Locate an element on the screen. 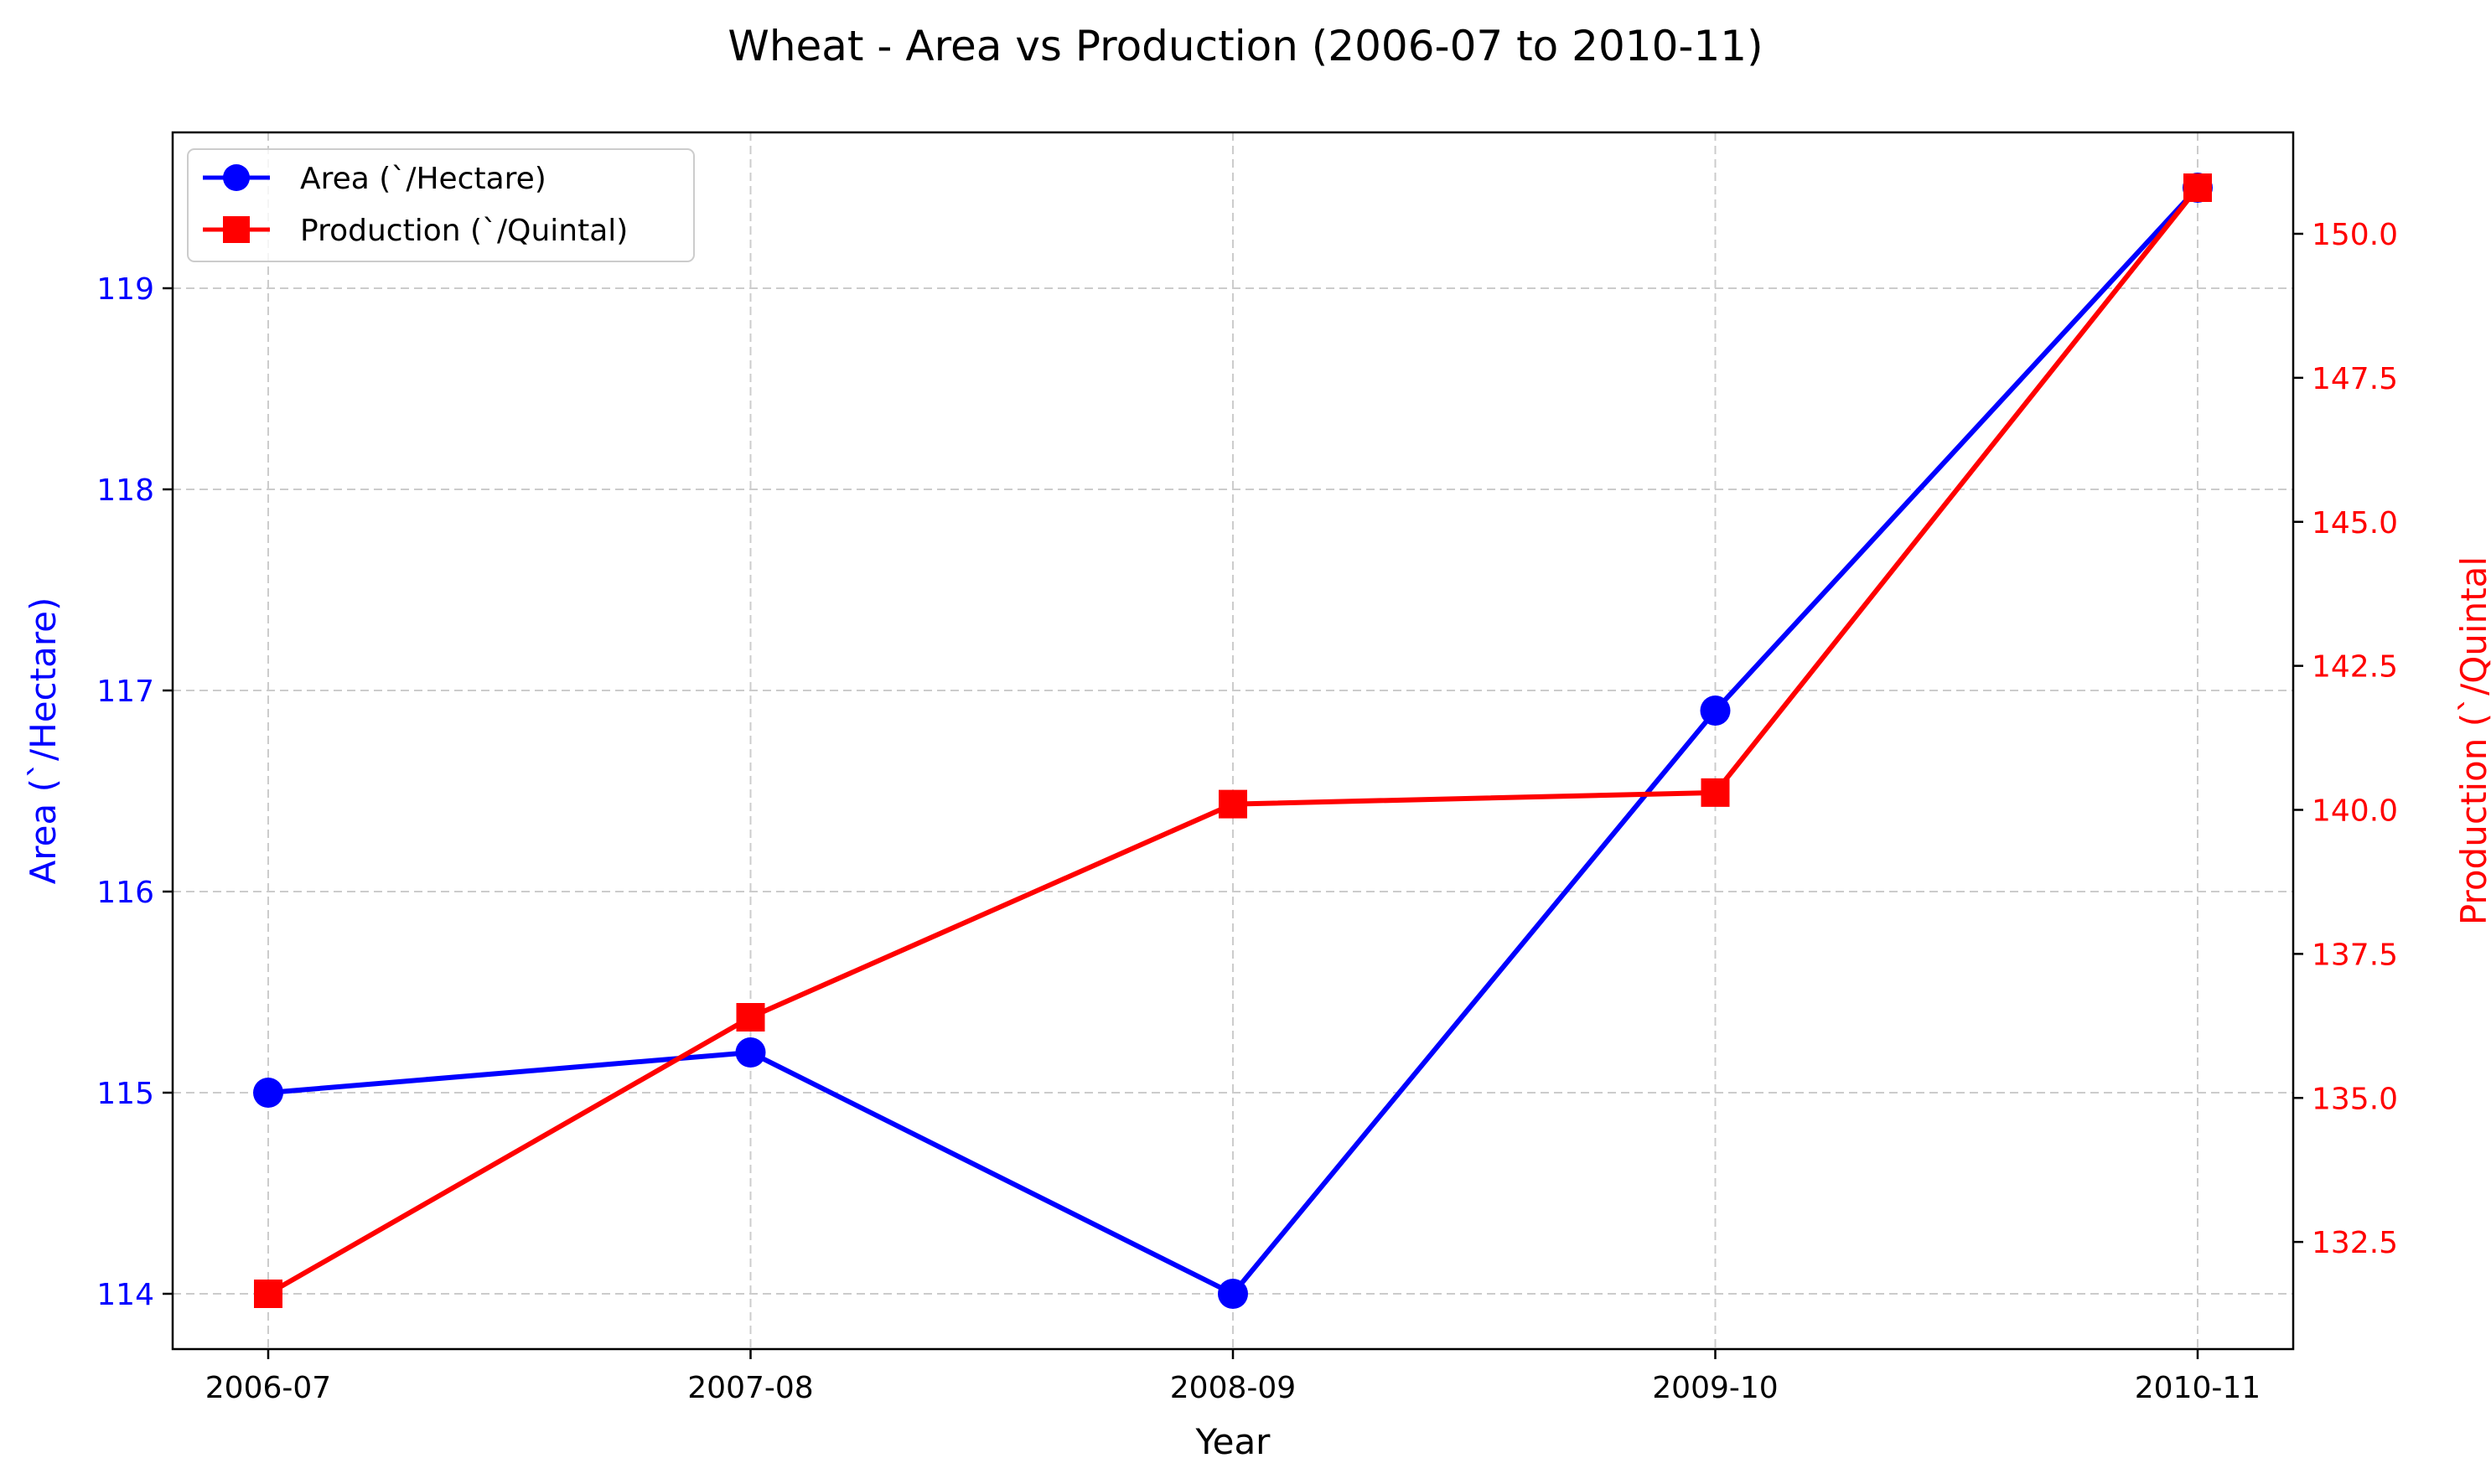 Image resolution: width=2491 pixels, height=1484 pixels. left-y-tick-label: 114 is located at coordinates (125, 1295).